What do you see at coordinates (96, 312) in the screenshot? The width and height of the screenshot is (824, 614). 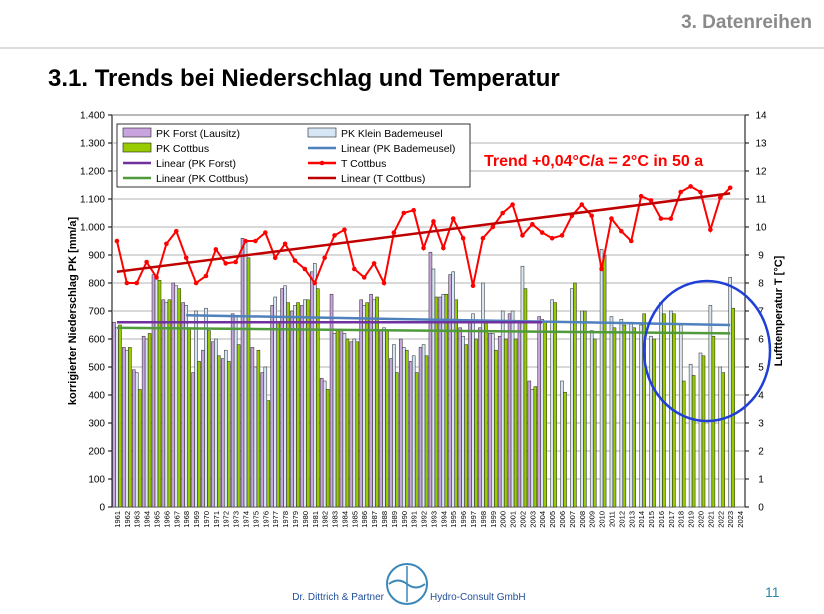 I see `y-tick-label: 700` at bounding box center [96, 312].